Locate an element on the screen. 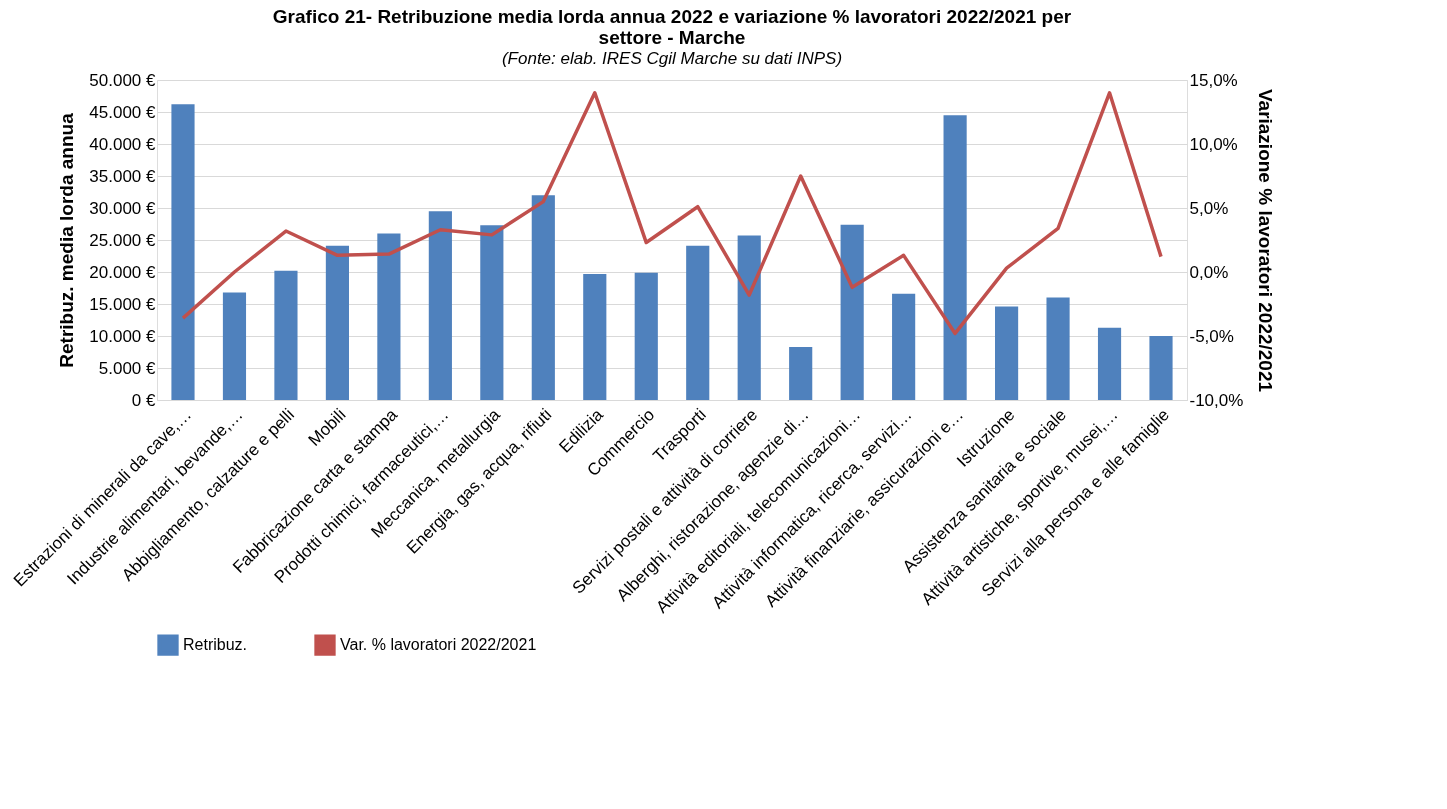 This screenshot has width=1447, height=809. y-tick-label: 15.000 € is located at coordinates (123, 304).